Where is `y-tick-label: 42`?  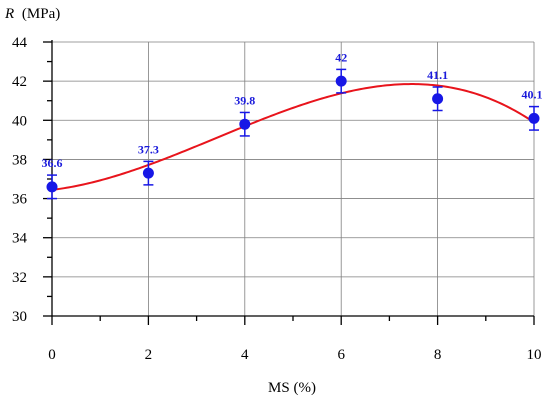
y-tick-label: 42 is located at coordinates (19, 82).